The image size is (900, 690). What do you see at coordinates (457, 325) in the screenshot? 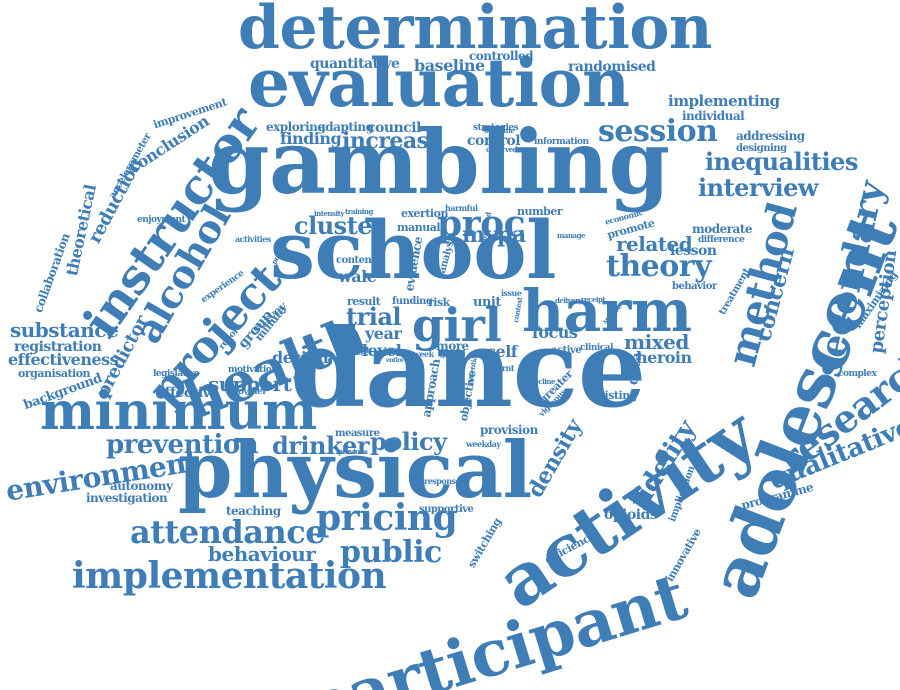
I see `word: girl` at bounding box center [457, 325].